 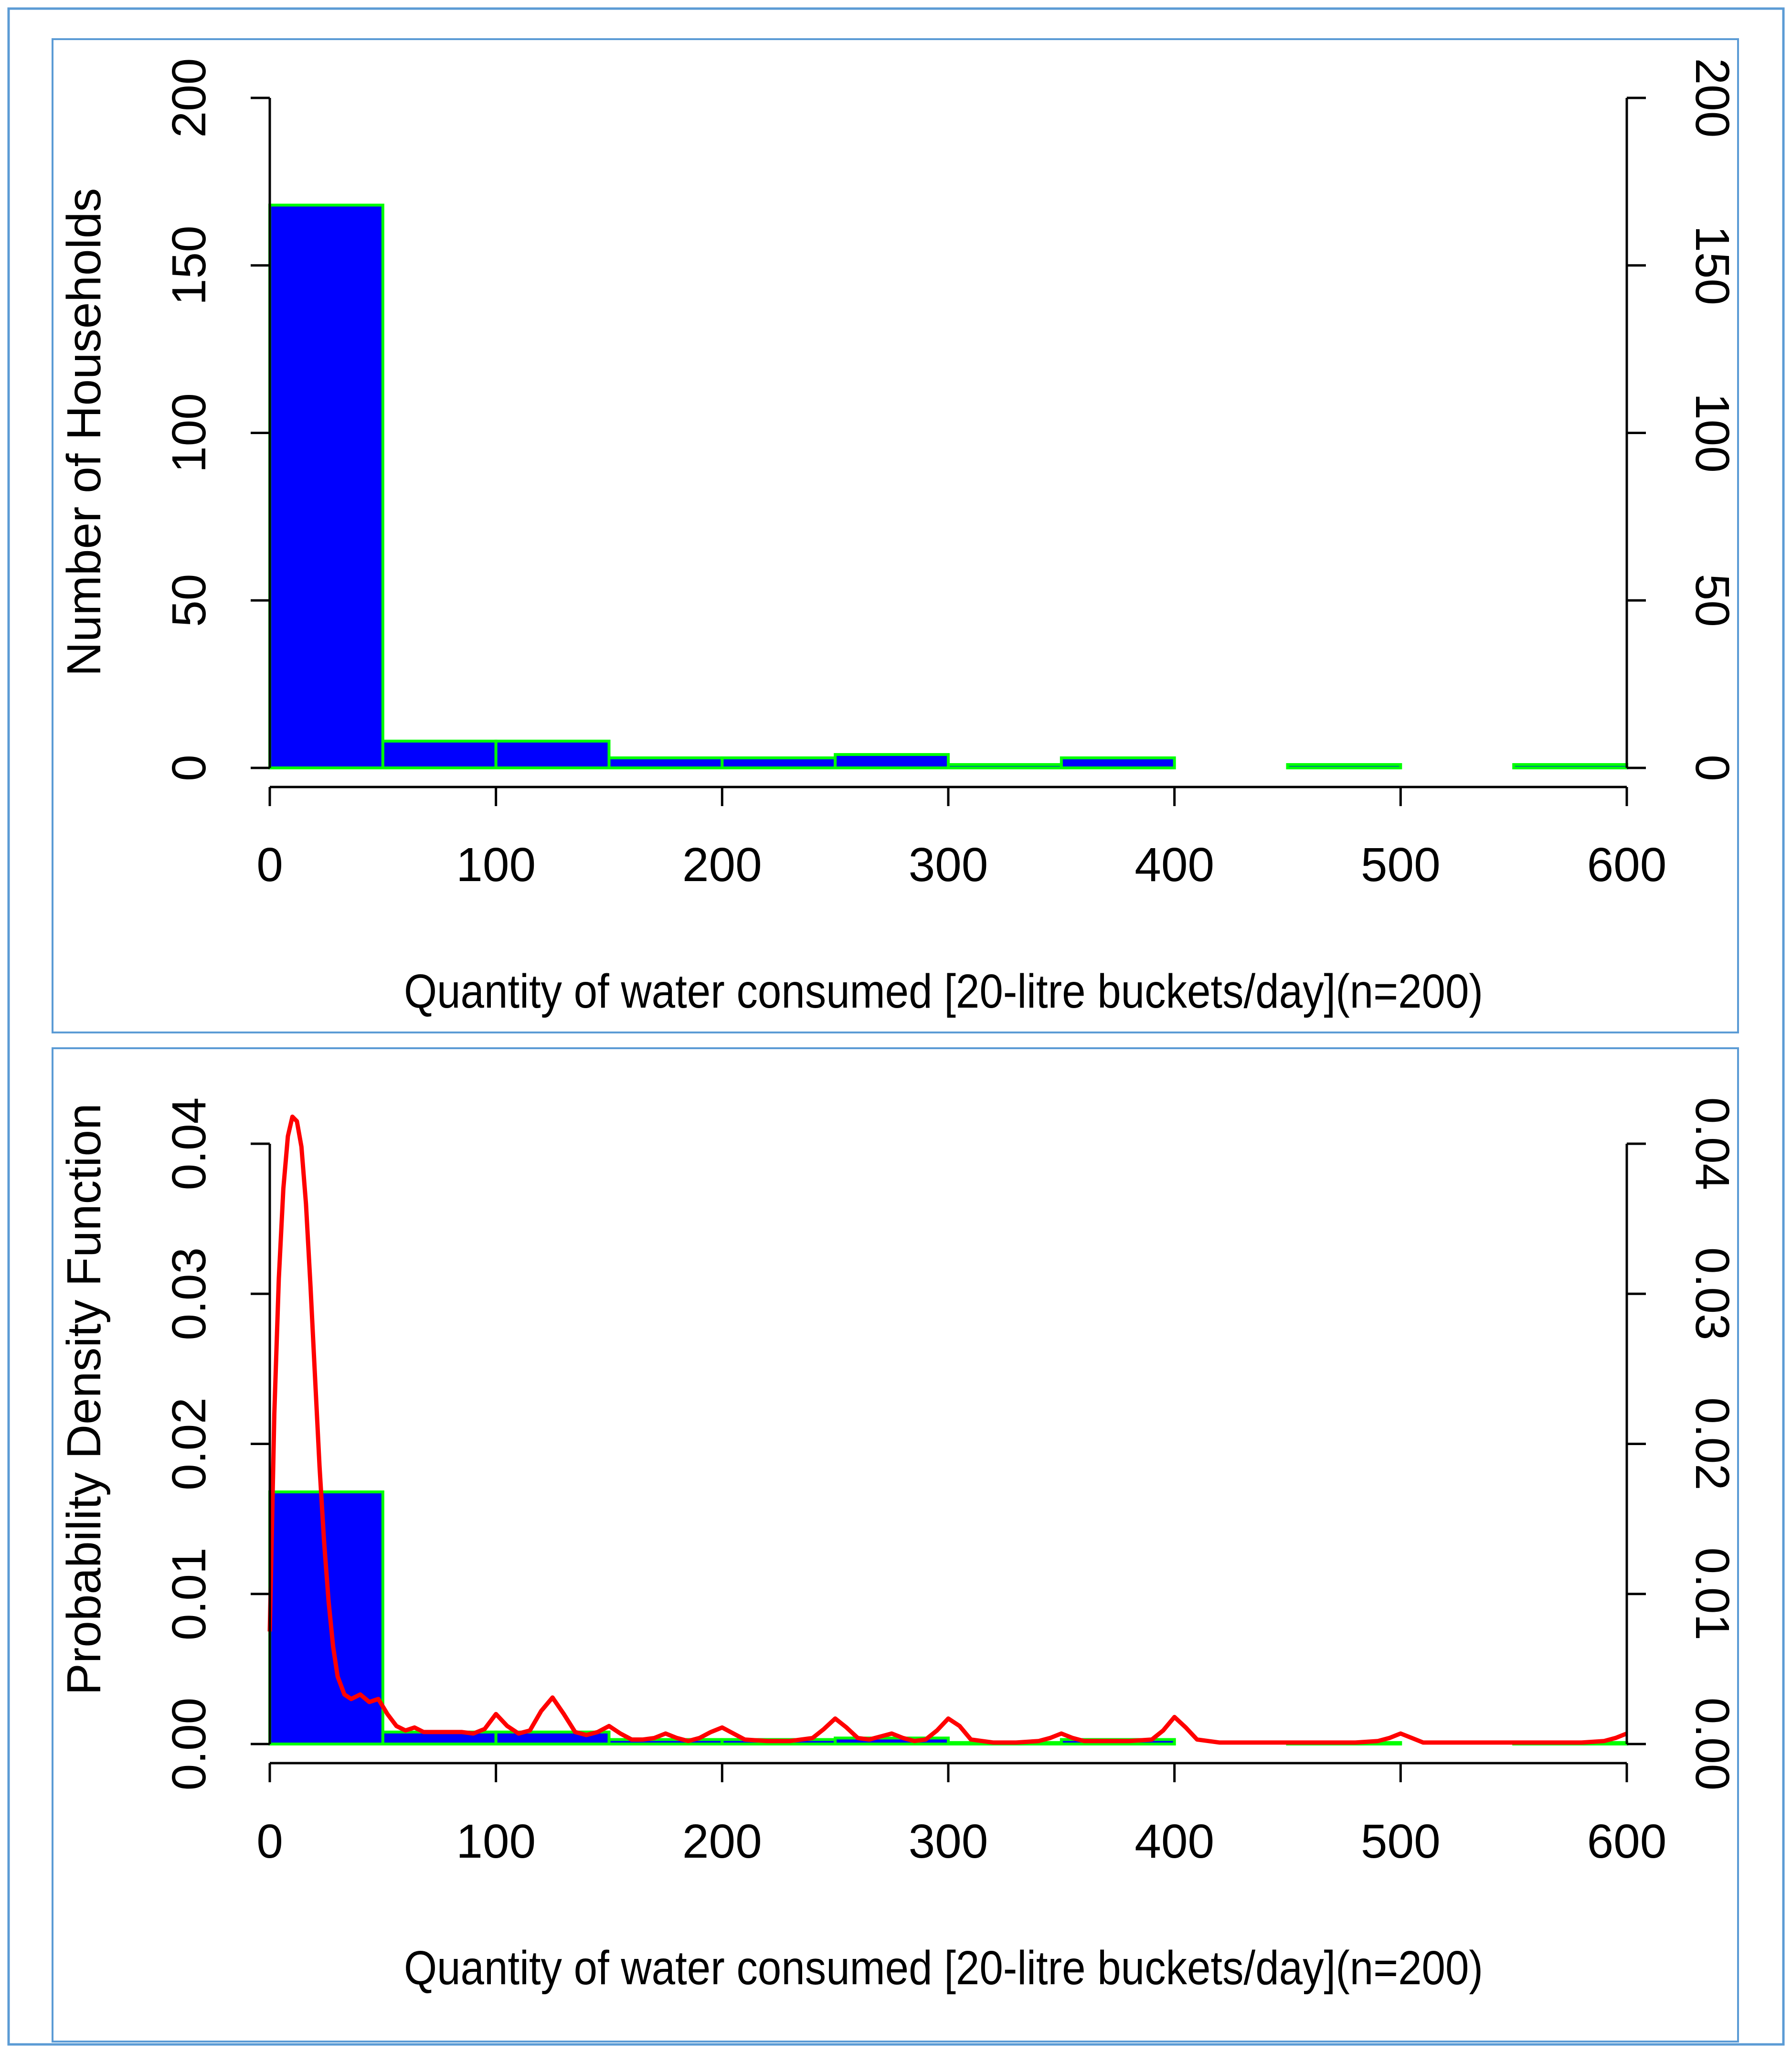 I want to click on right-y-tick-label: 0.02, so click(x=1712, y=1443).